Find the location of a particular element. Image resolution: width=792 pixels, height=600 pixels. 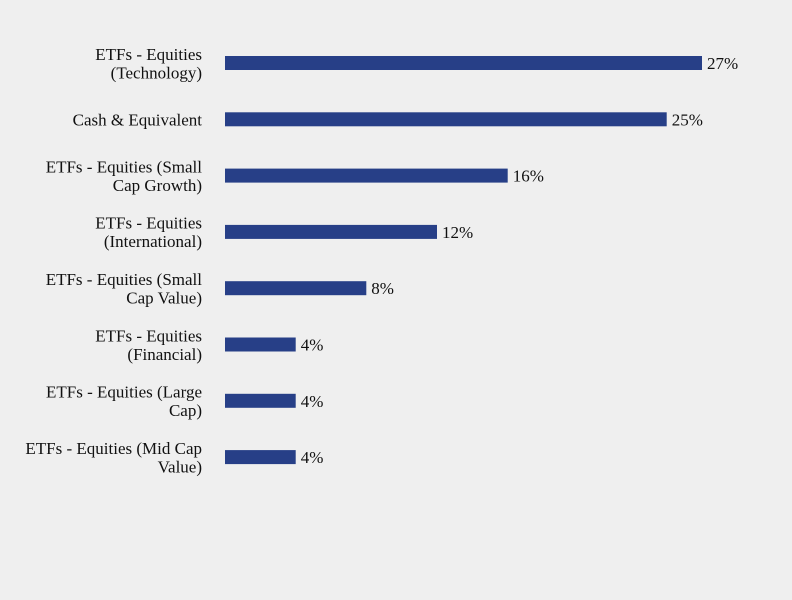

value-label: 12% is located at coordinates (457, 232).